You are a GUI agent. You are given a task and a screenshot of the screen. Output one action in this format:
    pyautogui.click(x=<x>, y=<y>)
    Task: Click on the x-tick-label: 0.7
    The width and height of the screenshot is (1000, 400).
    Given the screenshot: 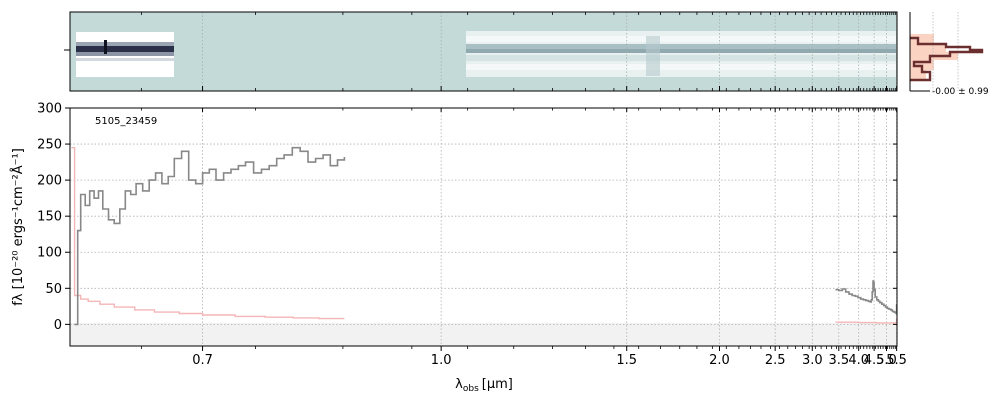 What is the action you would take?
    pyautogui.click(x=202, y=360)
    